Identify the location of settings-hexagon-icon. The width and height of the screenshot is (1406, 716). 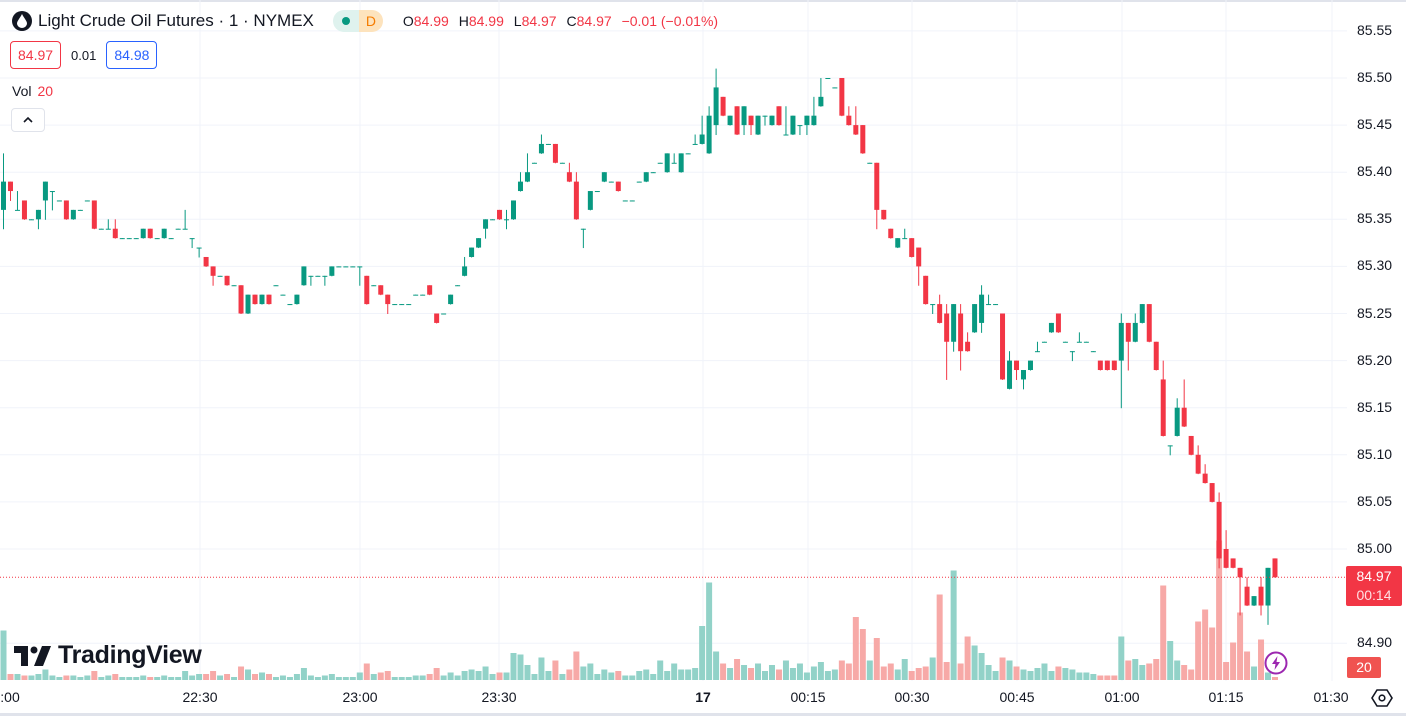
(1382, 700).